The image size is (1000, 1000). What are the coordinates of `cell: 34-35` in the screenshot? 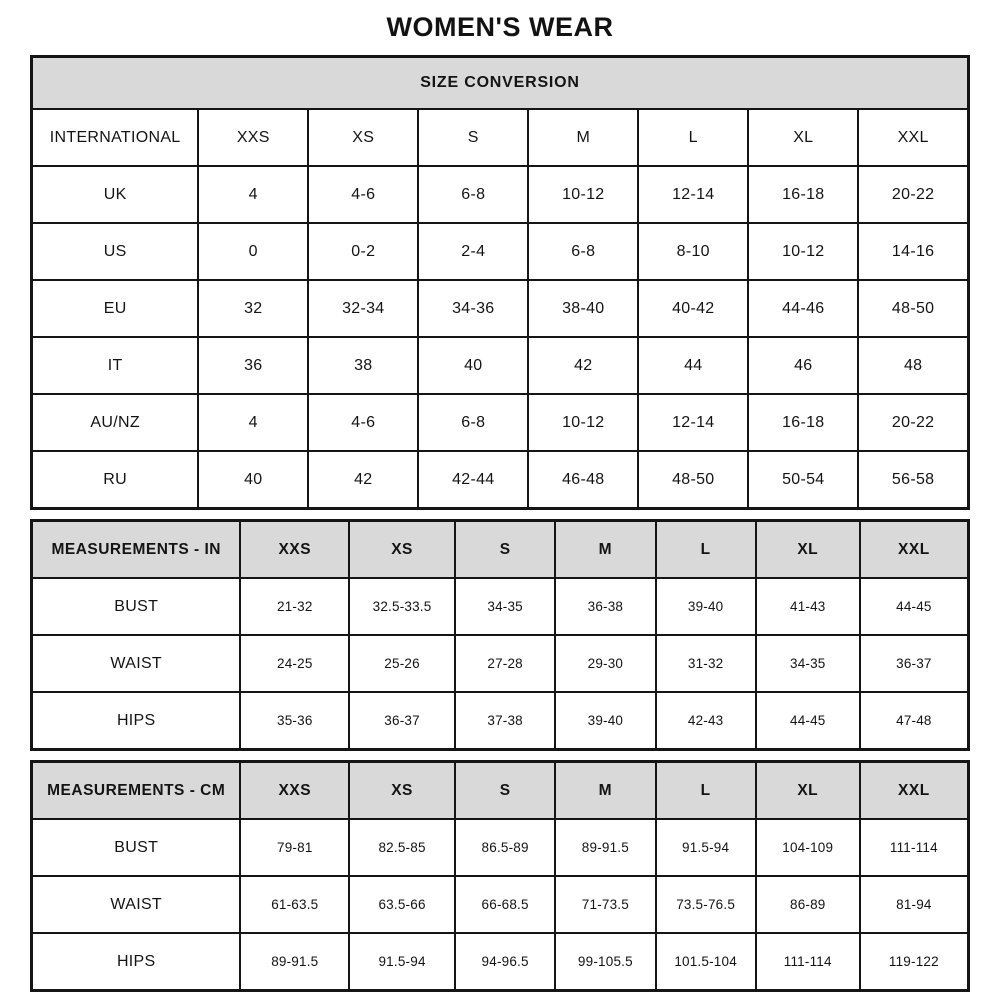 It's located at (505, 606).